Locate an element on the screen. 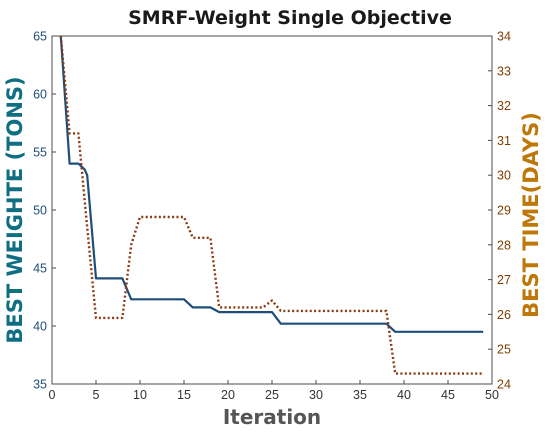 Image resolution: width=550 pixels, height=434 pixels. x-tick-label: 40 is located at coordinates (404, 395).